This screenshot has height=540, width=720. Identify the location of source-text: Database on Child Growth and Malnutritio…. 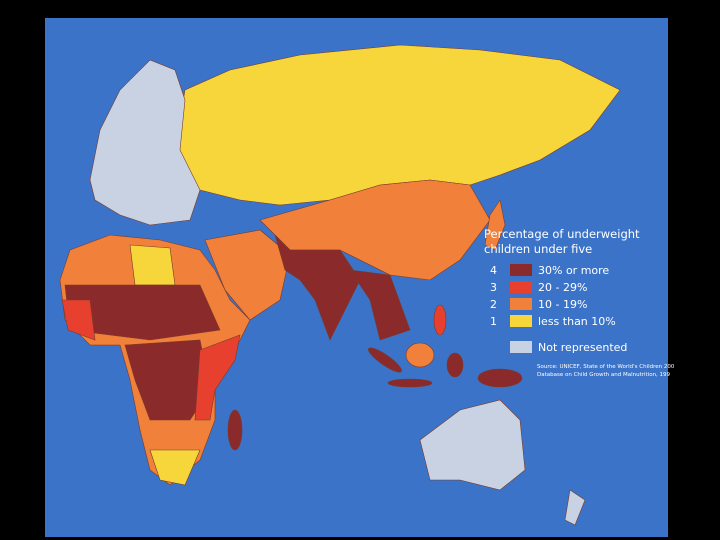
(604, 375).